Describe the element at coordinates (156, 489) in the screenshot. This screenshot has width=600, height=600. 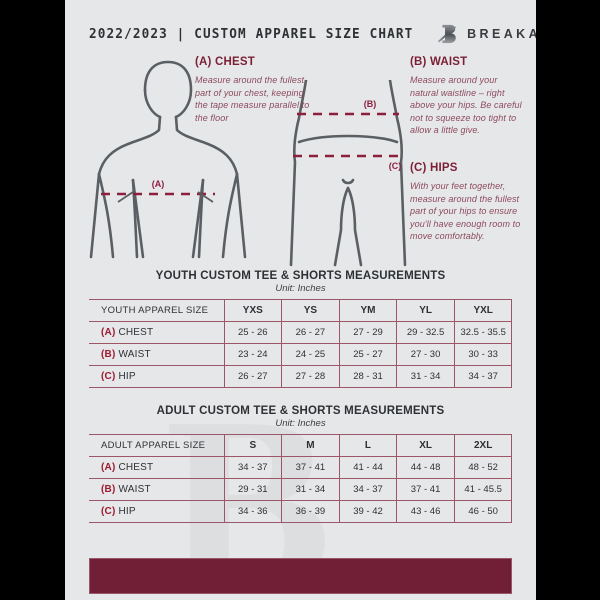
I see `adult-row-label-waist: (B) WAIST` at that location.